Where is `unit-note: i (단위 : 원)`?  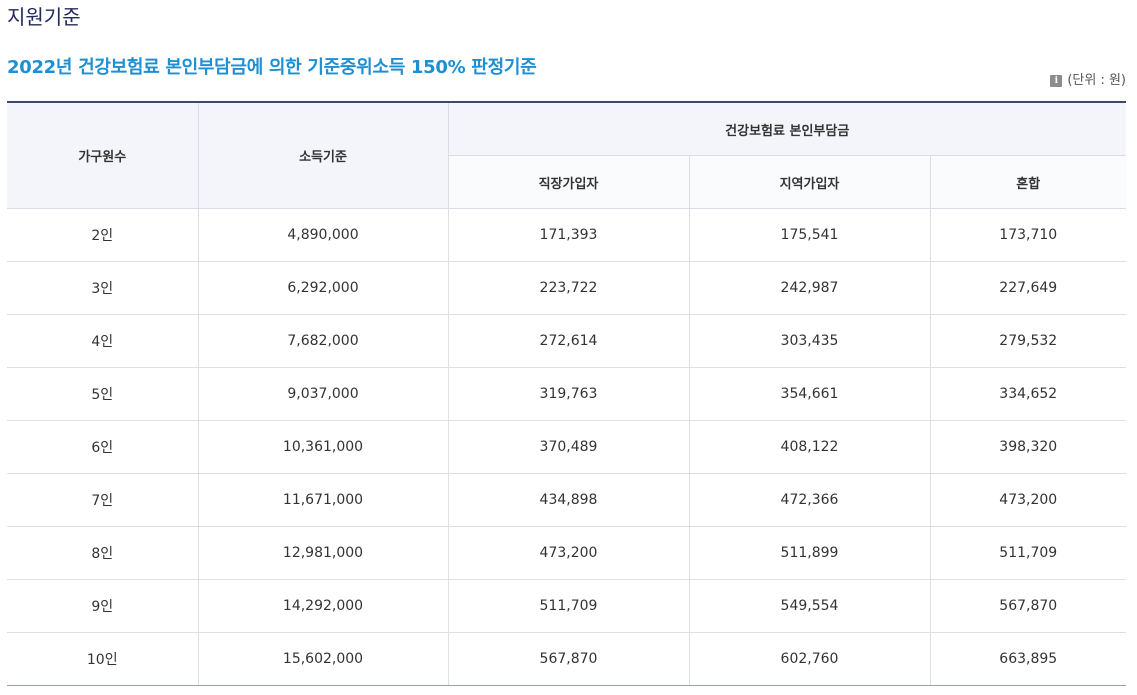
unit-note: i (단위 : 원) is located at coordinates (1088, 81).